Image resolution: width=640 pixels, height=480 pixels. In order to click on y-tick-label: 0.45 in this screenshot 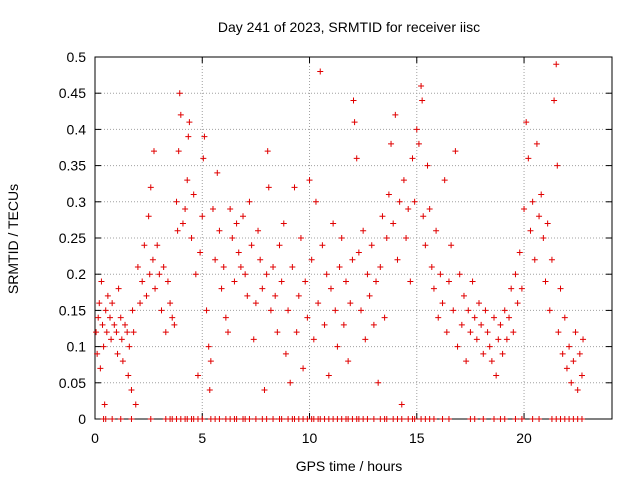, I will do `click(72, 93)`.